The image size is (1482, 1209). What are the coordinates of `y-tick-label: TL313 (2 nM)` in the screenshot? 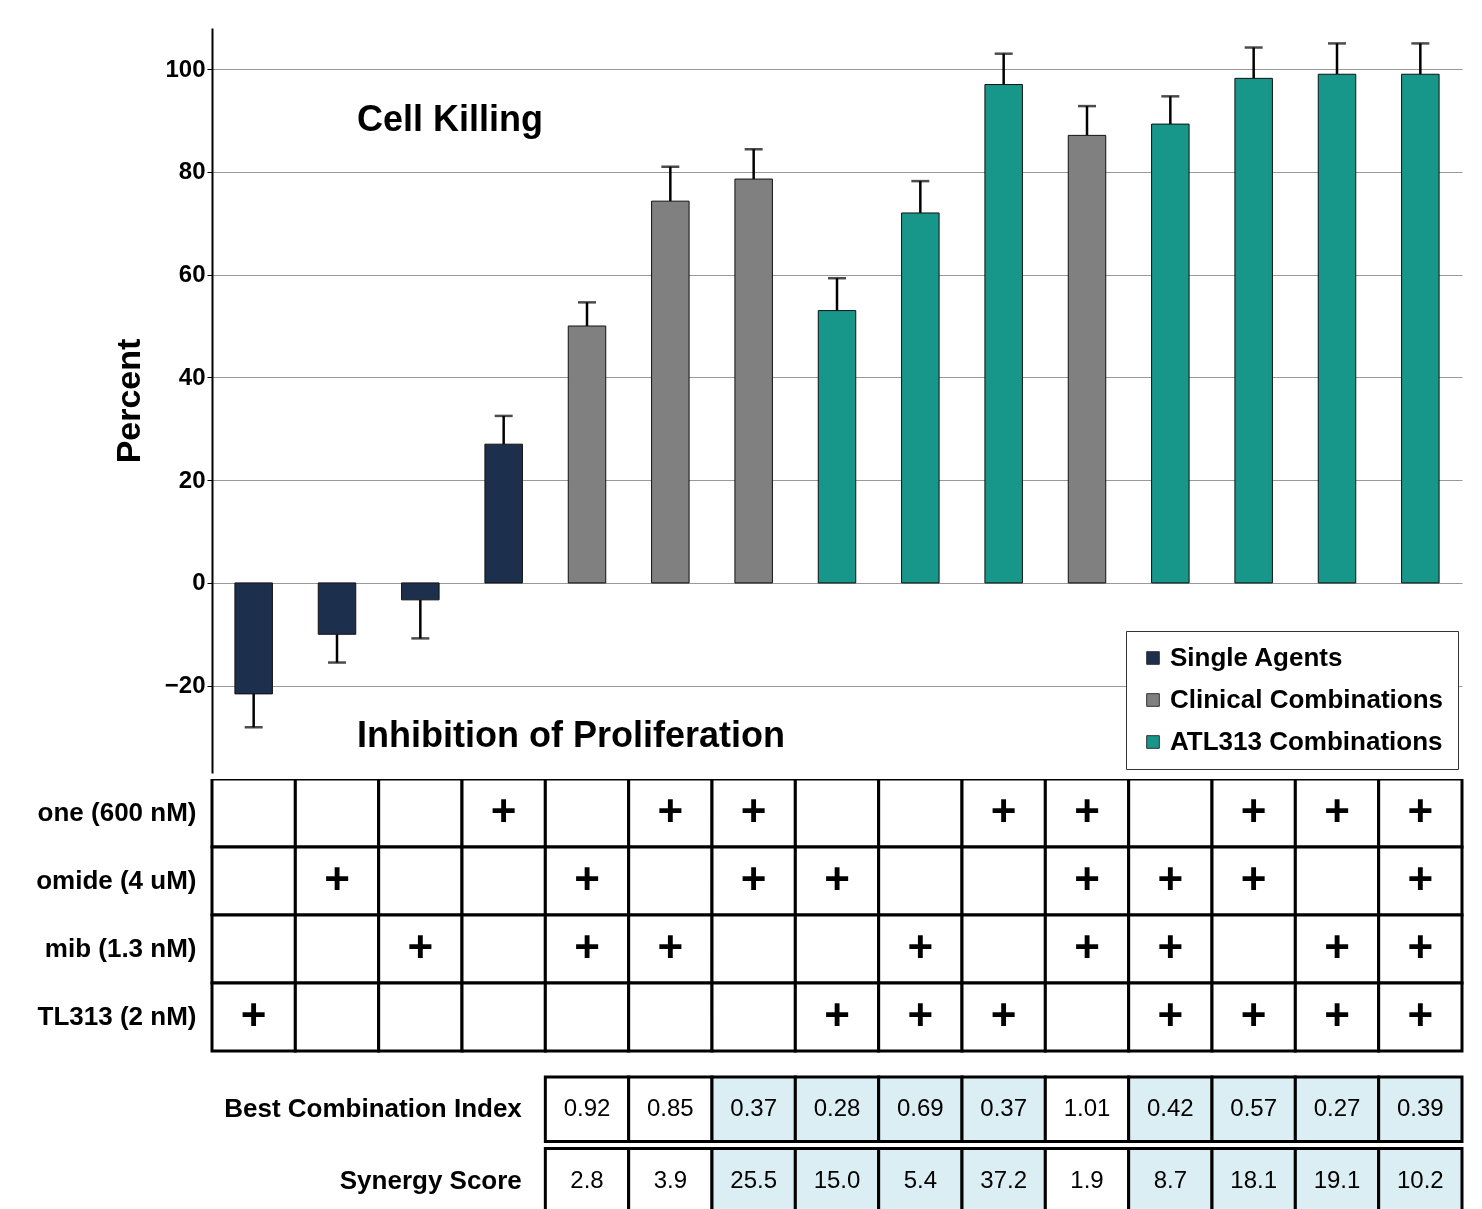 It's located at (117, 1016).